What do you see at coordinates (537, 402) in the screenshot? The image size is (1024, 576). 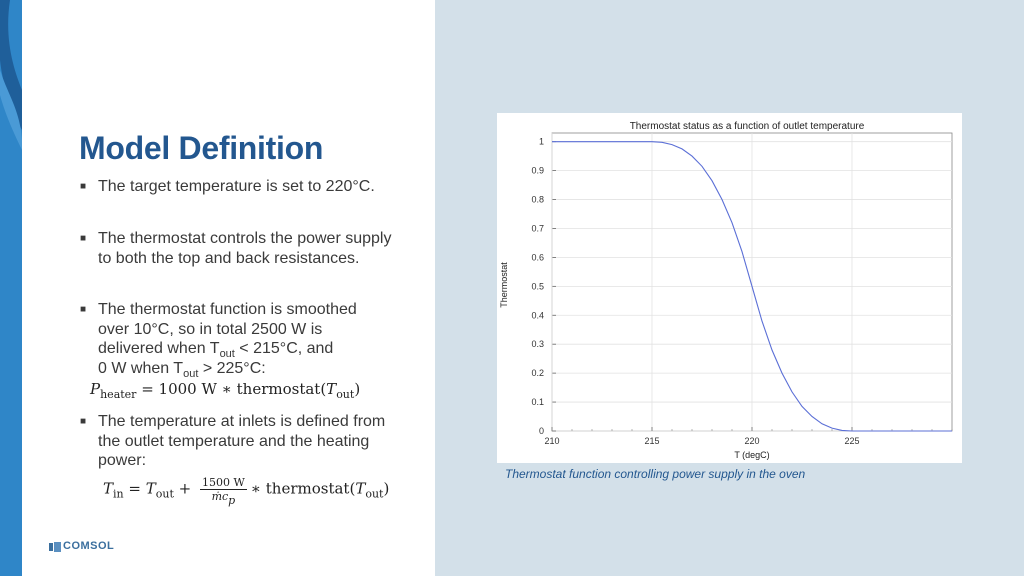 I see `y-tick-label: 0.1` at bounding box center [537, 402].